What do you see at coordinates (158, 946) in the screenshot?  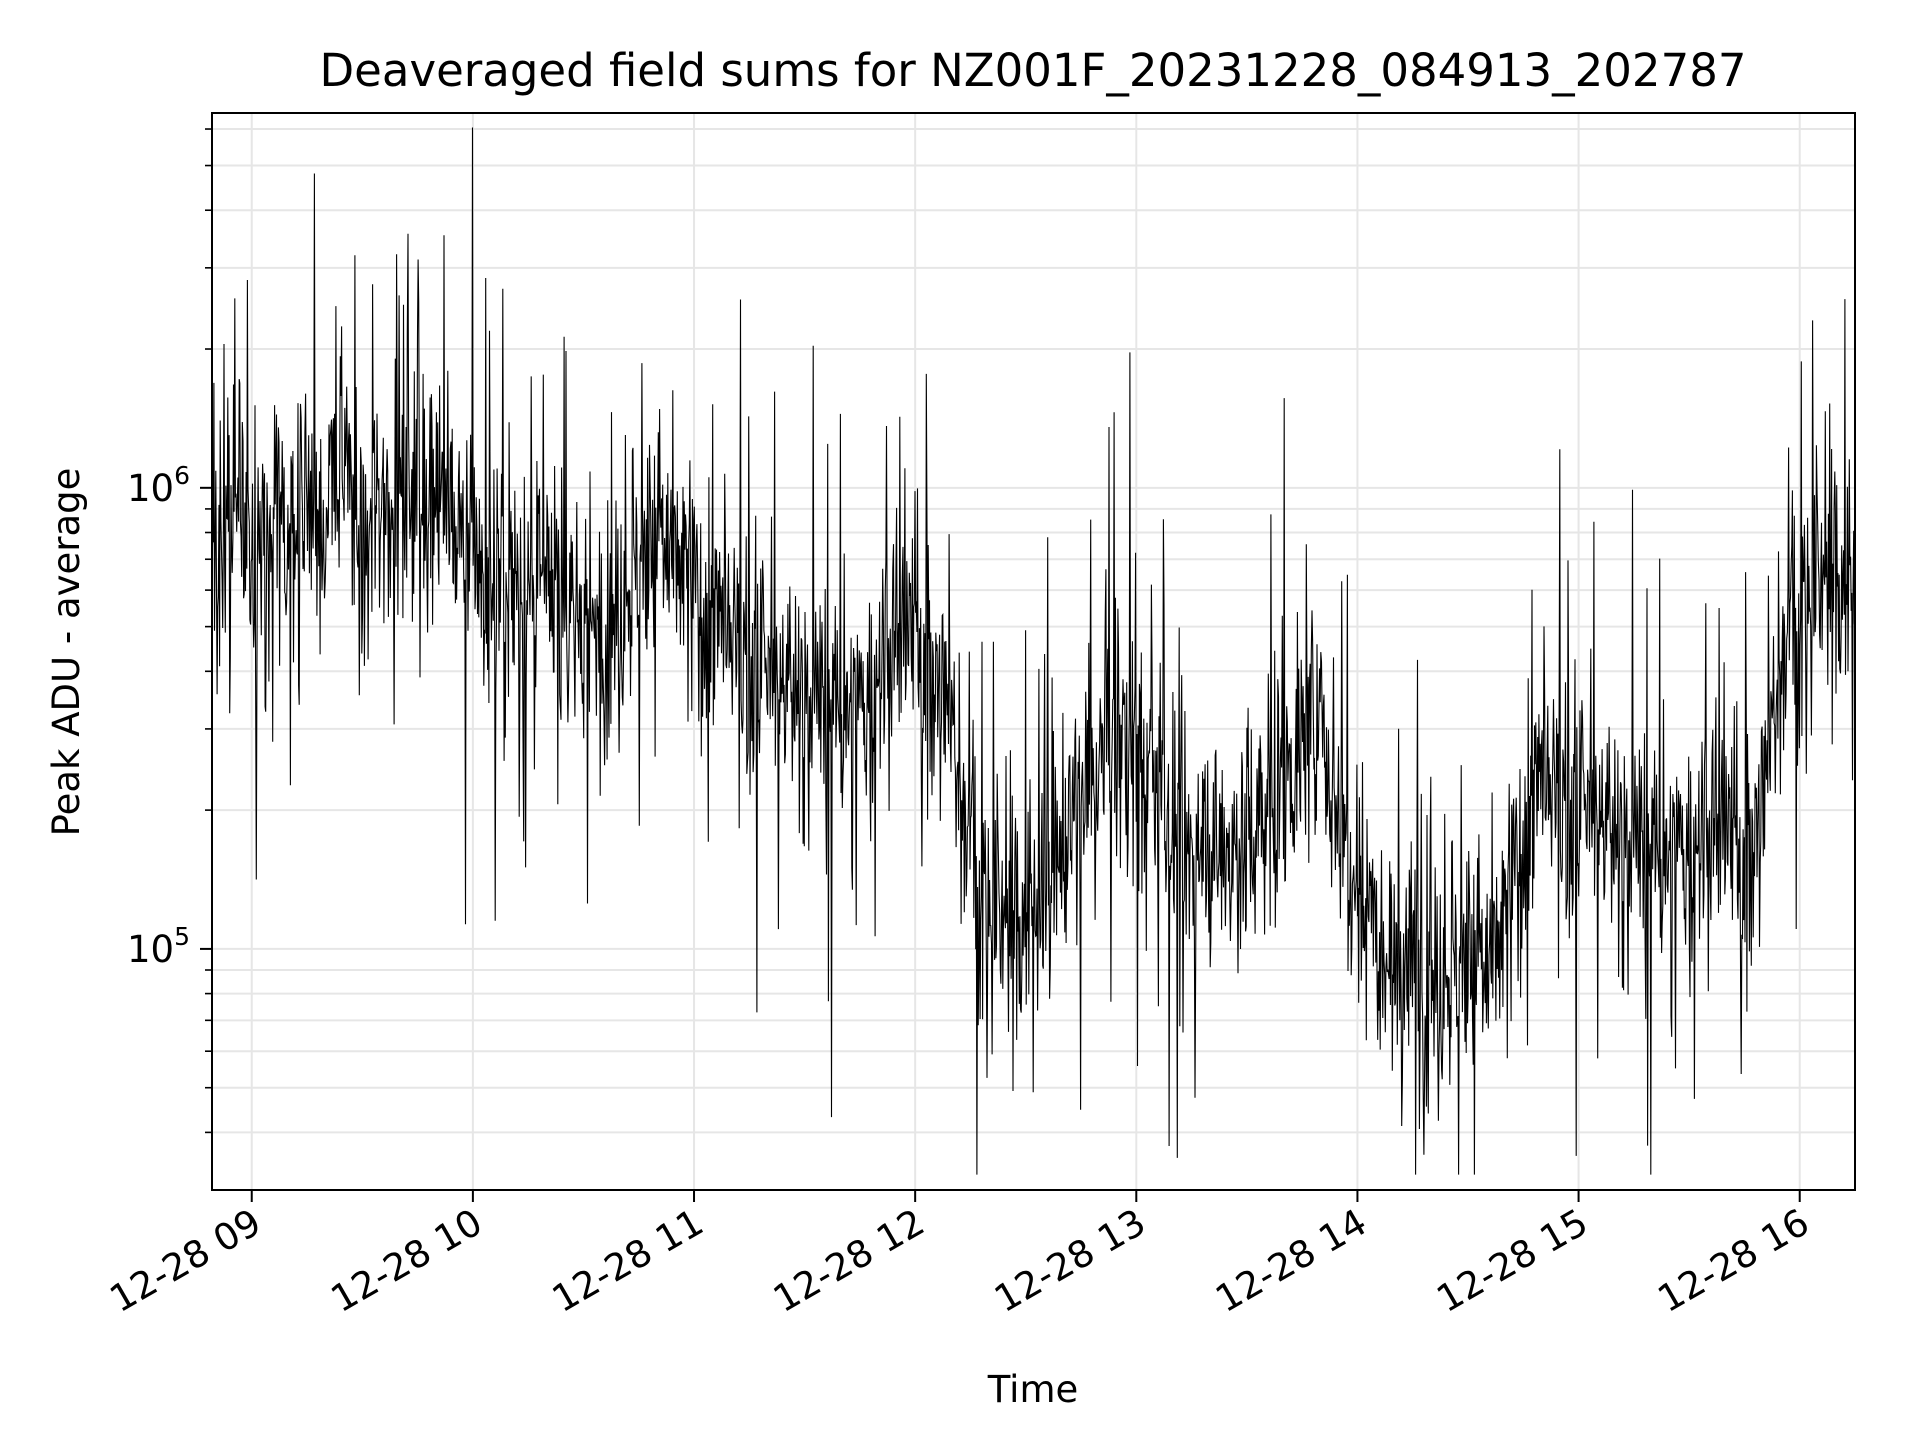 I see `y-tick-label: 10⁵` at bounding box center [158, 946].